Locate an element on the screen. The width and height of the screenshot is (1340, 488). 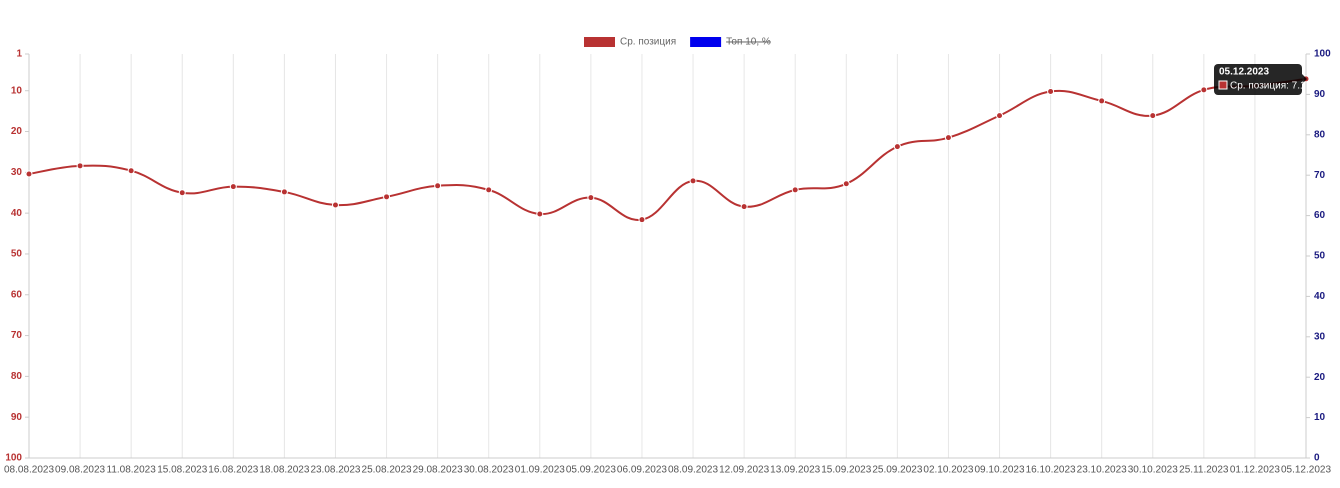
y-tick-label: 10 is located at coordinates (17, 90).